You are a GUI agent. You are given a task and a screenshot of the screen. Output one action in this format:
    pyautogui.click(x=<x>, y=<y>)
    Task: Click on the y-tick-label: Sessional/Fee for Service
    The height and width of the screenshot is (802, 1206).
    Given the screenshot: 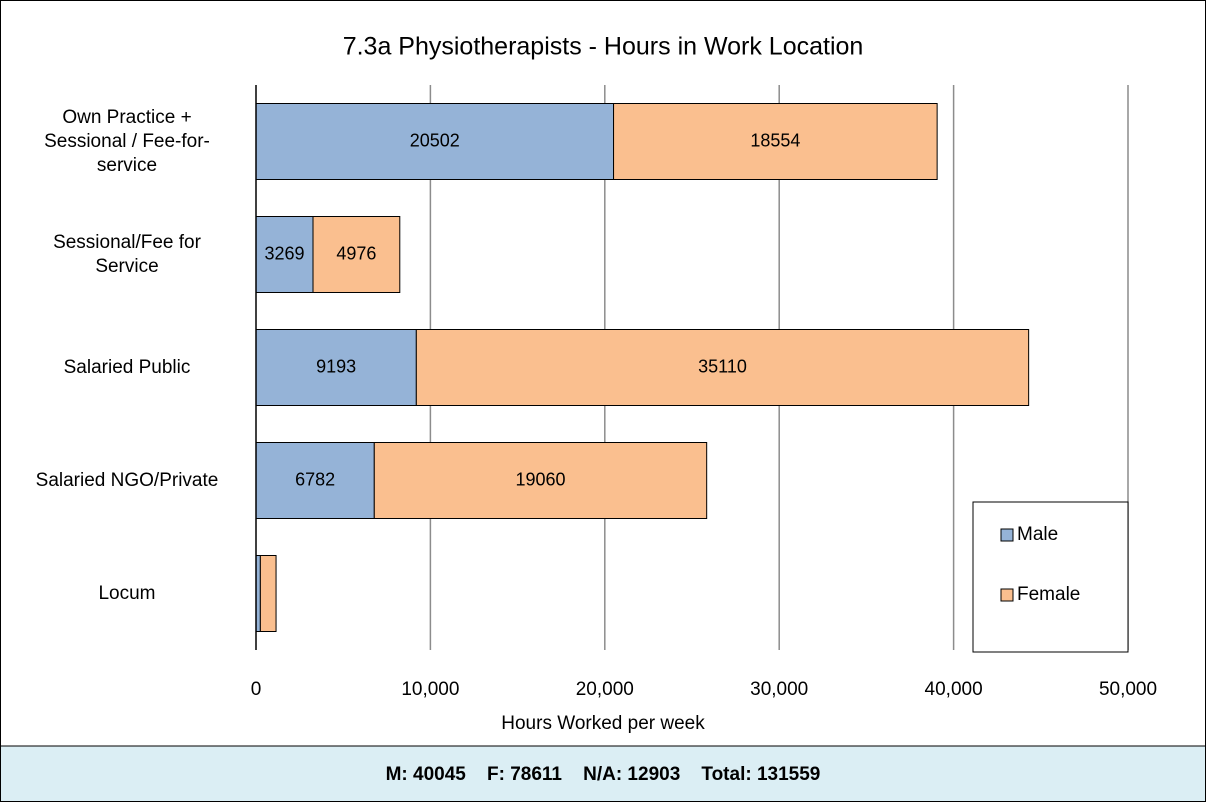 What is the action you would take?
    pyautogui.click(x=127, y=254)
    